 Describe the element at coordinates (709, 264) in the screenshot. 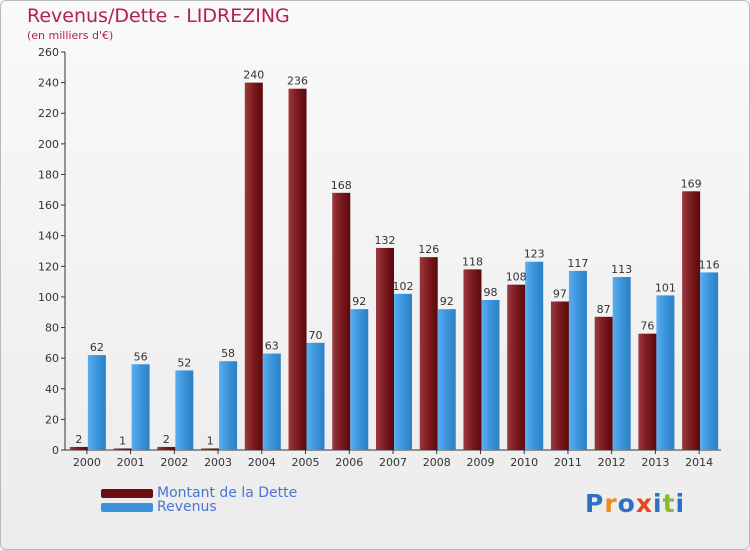

I see `data-label-revenus: 116` at that location.